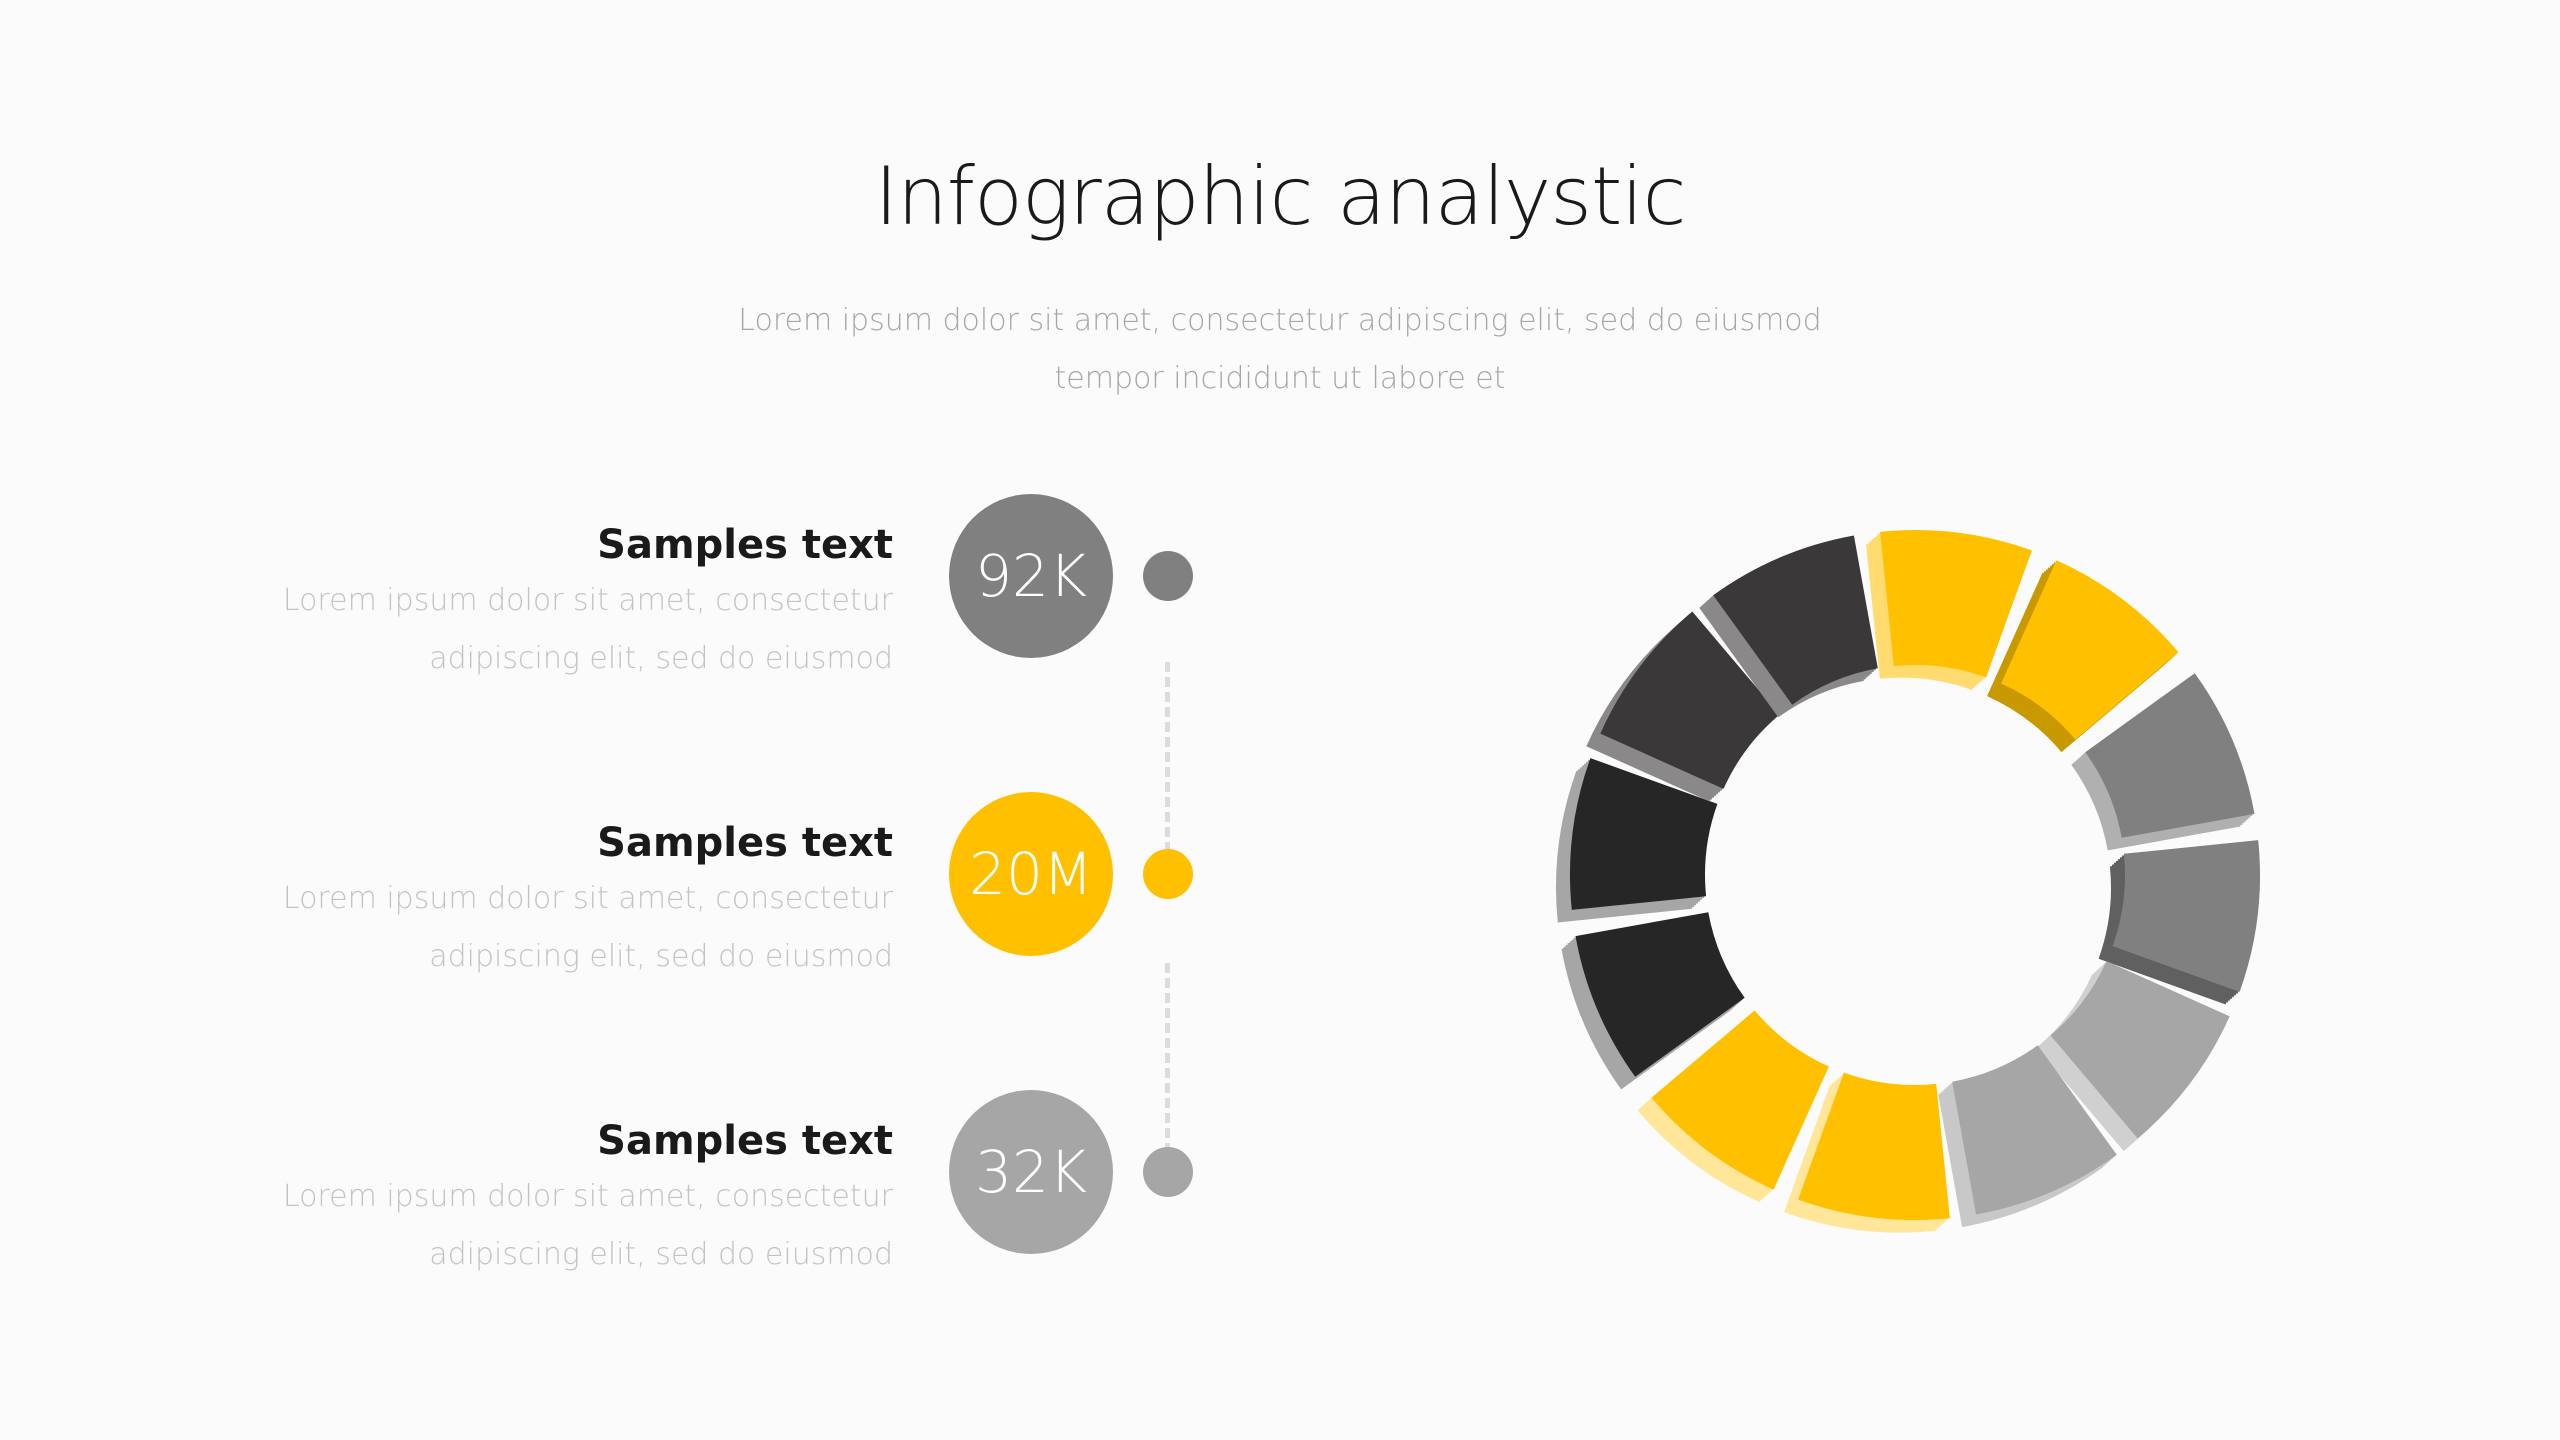 This screenshot has height=1440, width=2560. I want to click on stat-value-circle: 92K, so click(1031, 576).